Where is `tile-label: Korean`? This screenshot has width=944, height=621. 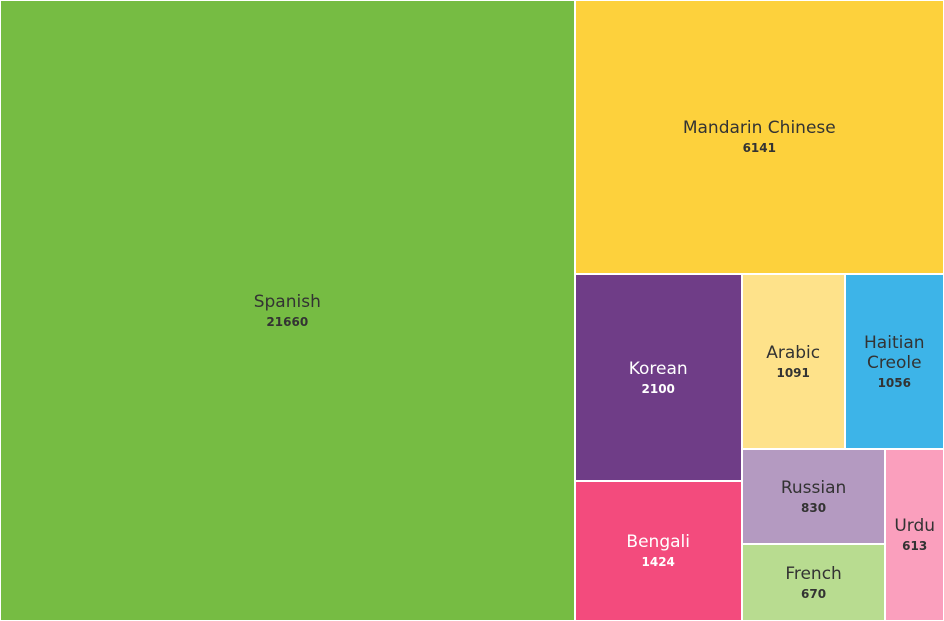 tile-label: Korean is located at coordinates (658, 368).